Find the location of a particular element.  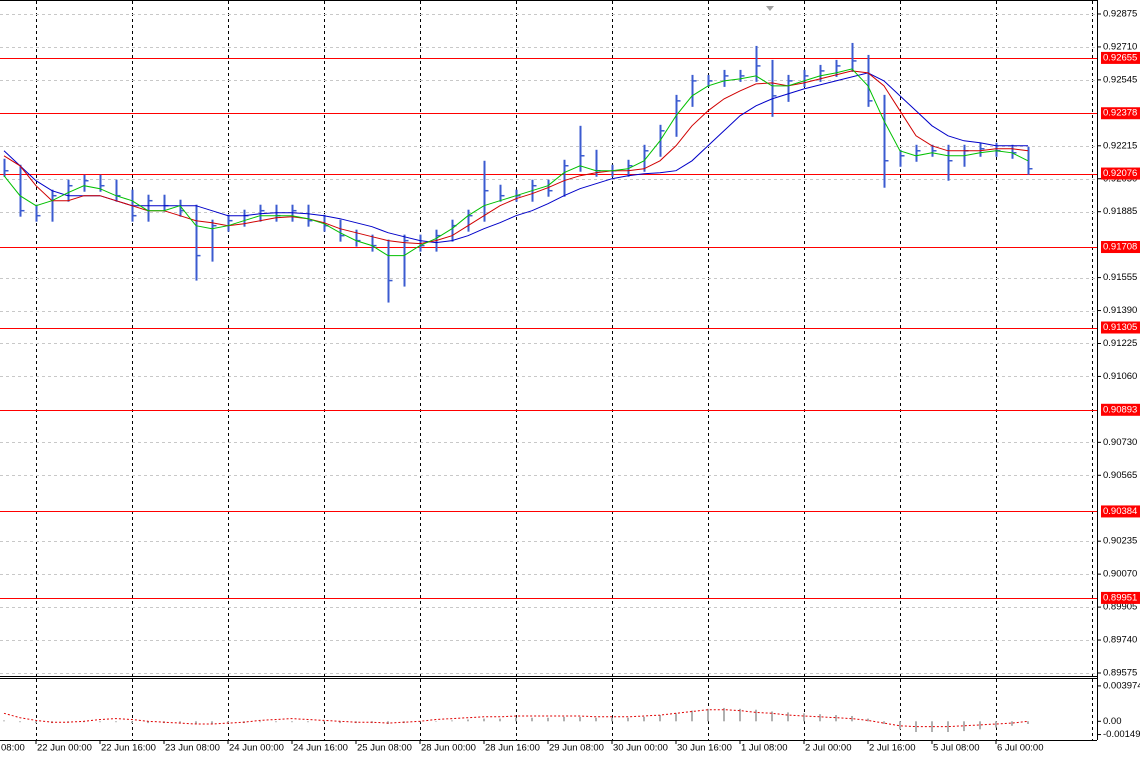

y-tick-label: 0.91885 is located at coordinates (1120, 211).